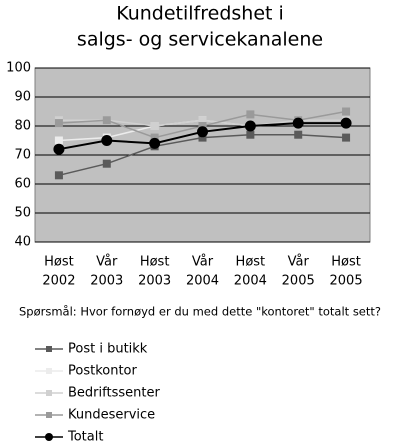 The image size is (400, 445). I want to click on chart-title: salgs- og servicekanalene, so click(200, 40).